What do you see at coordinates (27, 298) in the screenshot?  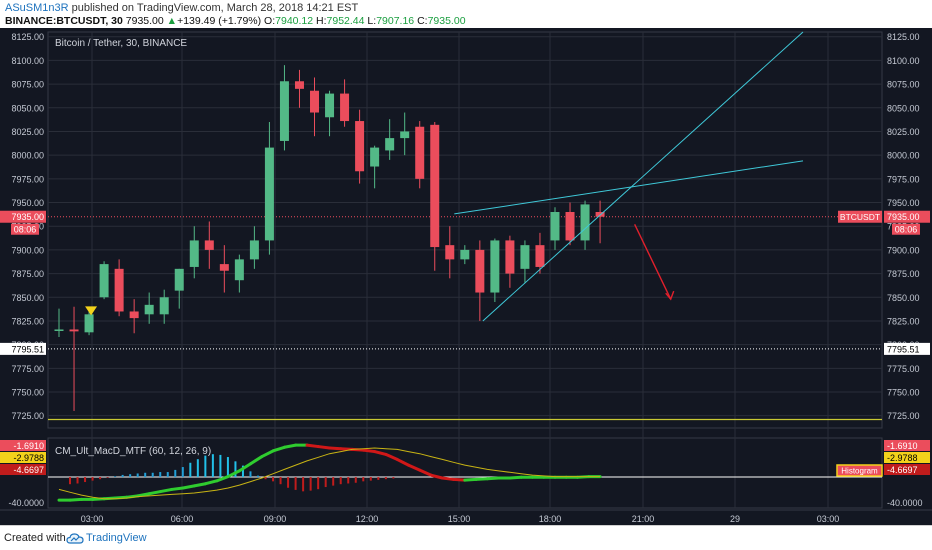 I see `price-tick-left: 7850.00` at bounding box center [27, 298].